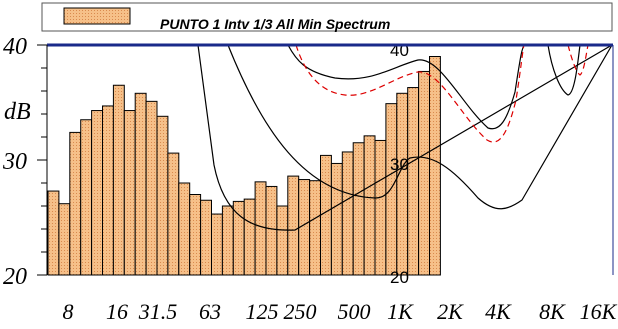  What do you see at coordinates (450, 311) in the screenshot?
I see `x-tick-label: 2K` at bounding box center [450, 311].